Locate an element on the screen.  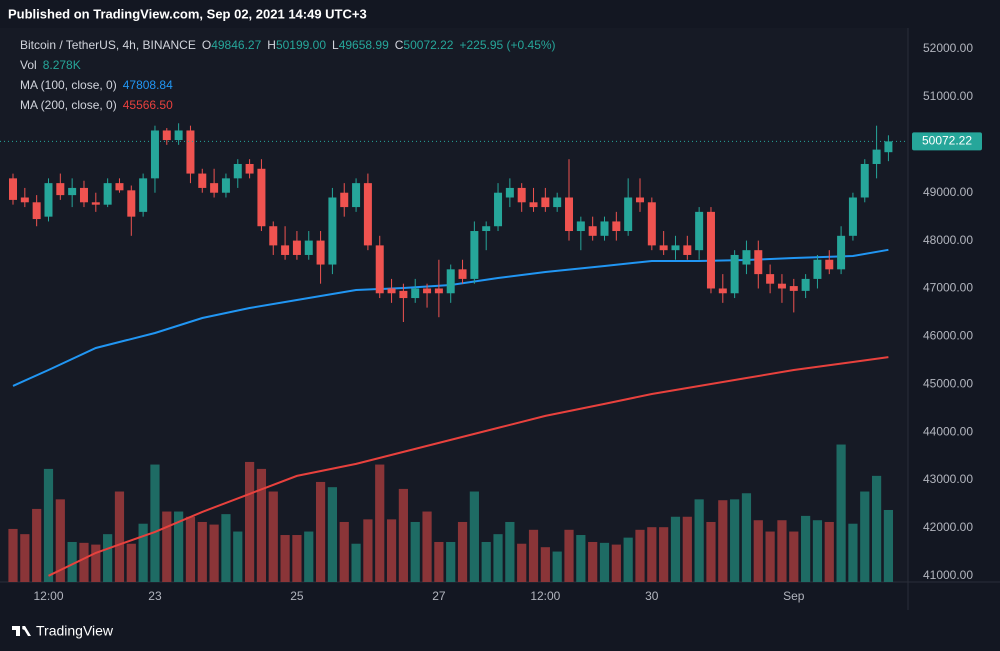
y-tick-label: 51000.00 is located at coordinates (948, 96).